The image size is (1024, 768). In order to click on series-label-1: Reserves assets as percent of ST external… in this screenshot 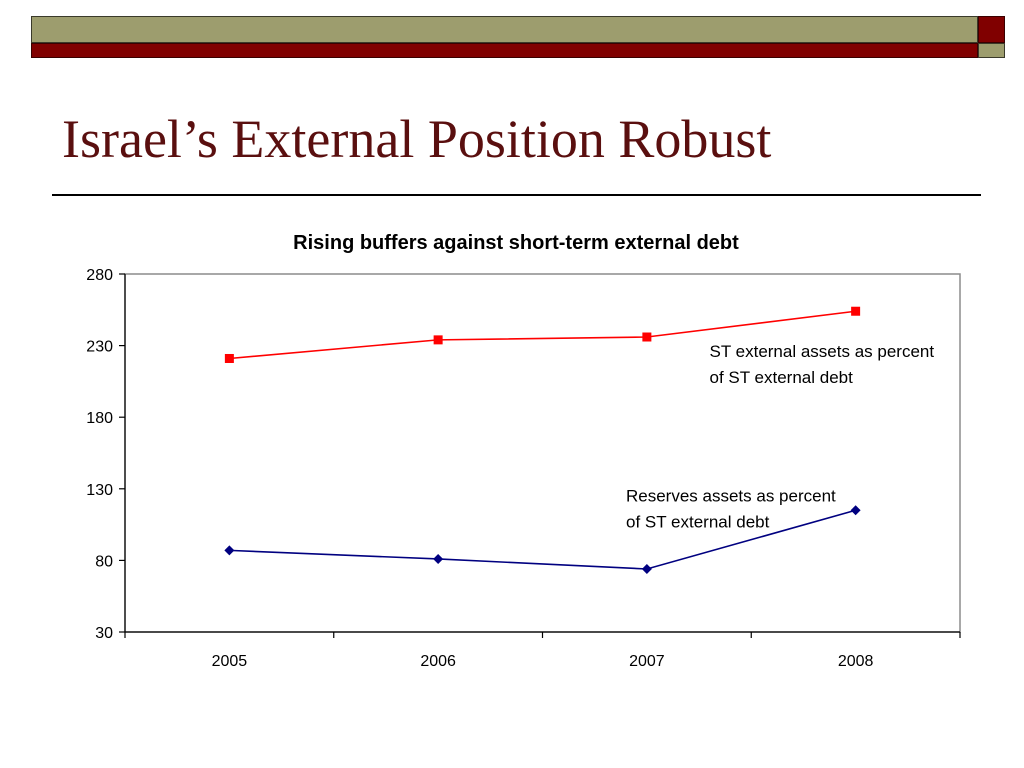, I will do `click(731, 509)`.